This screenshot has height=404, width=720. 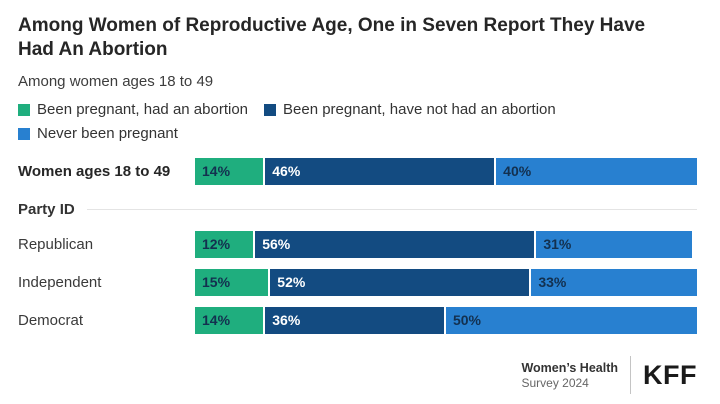 What do you see at coordinates (46, 209) in the screenshot?
I see `section-label: Party ID` at bounding box center [46, 209].